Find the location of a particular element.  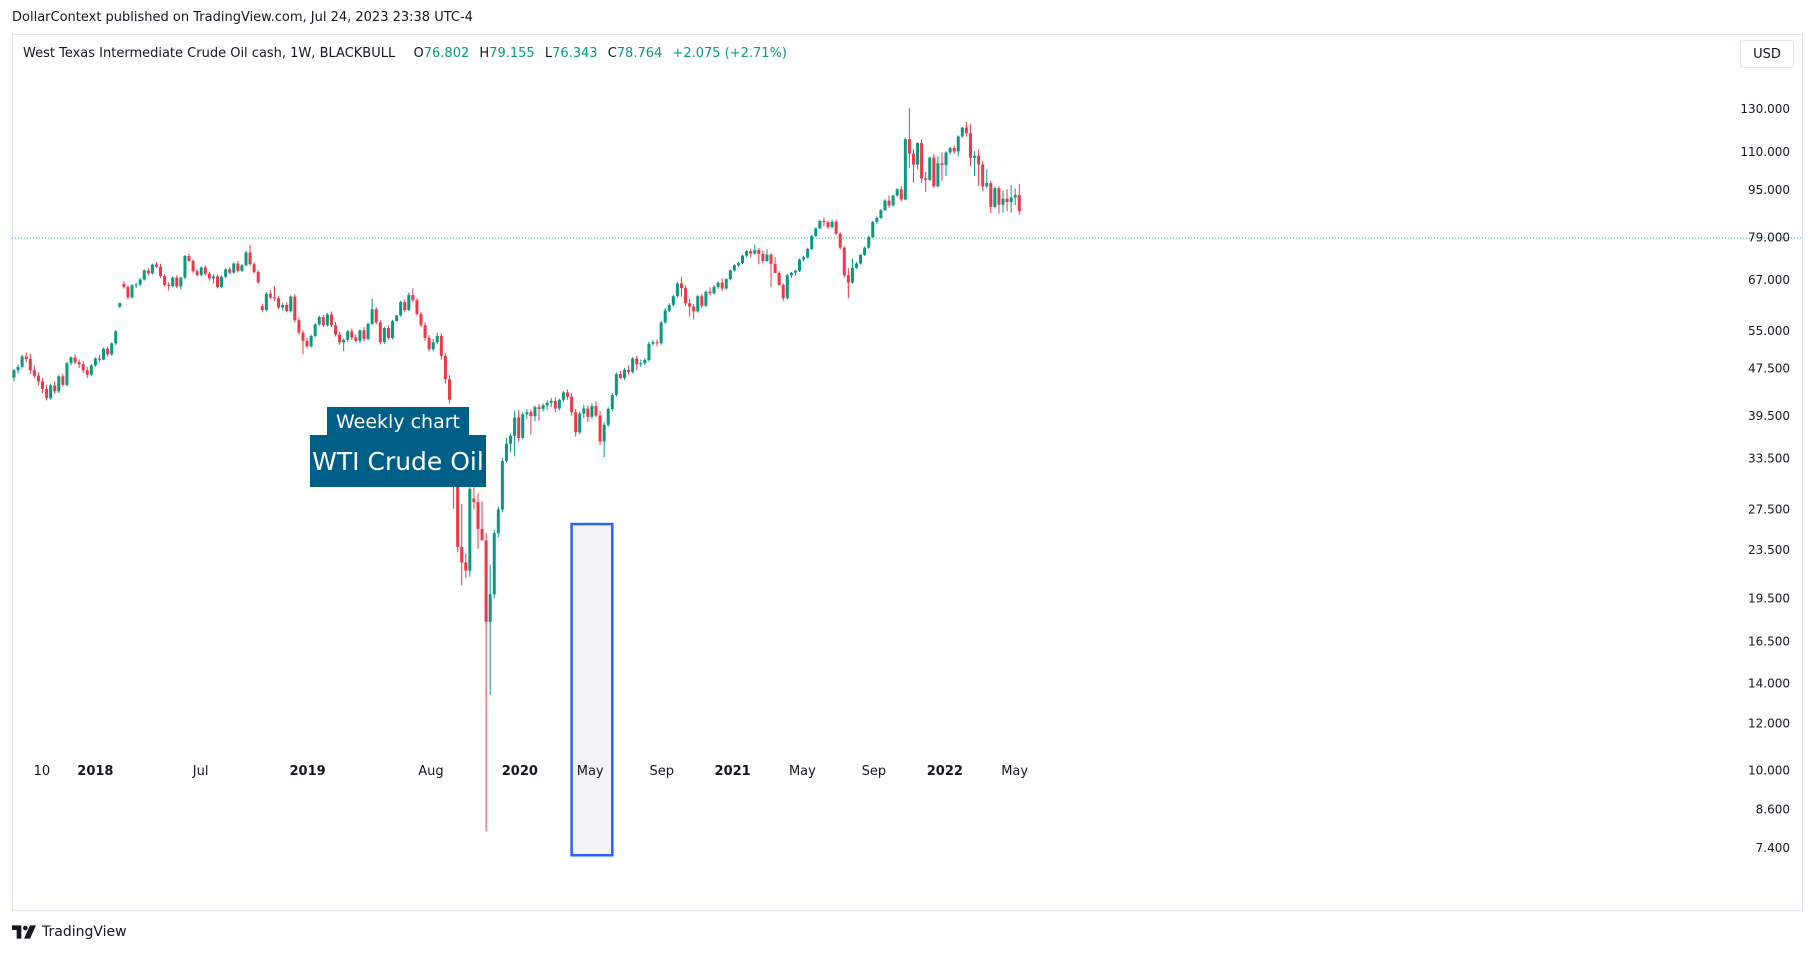

tradingview-logo: TradingView is located at coordinates (69, 932).